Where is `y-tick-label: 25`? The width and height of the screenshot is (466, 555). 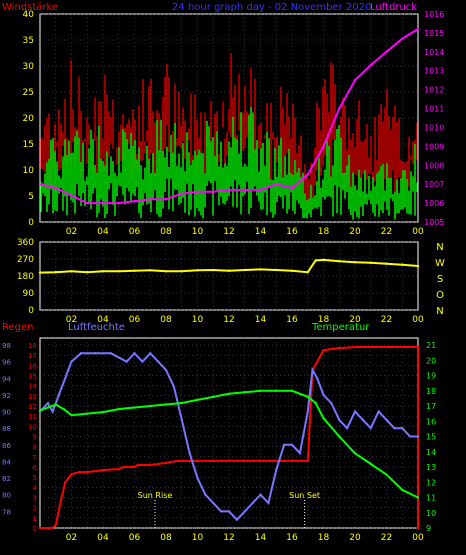 y-tick-label: 25 is located at coordinates (28, 93).